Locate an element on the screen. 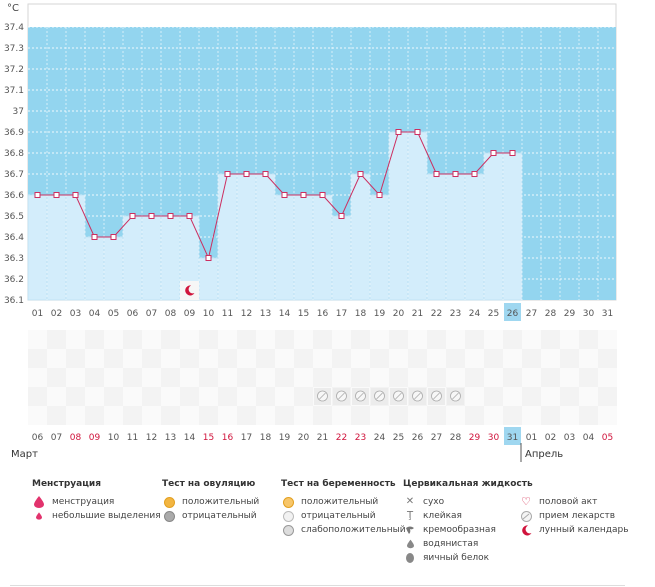 The width and height of the screenshot is (655, 587). legend-title: Тест на беременность is located at coordinates (338, 484).